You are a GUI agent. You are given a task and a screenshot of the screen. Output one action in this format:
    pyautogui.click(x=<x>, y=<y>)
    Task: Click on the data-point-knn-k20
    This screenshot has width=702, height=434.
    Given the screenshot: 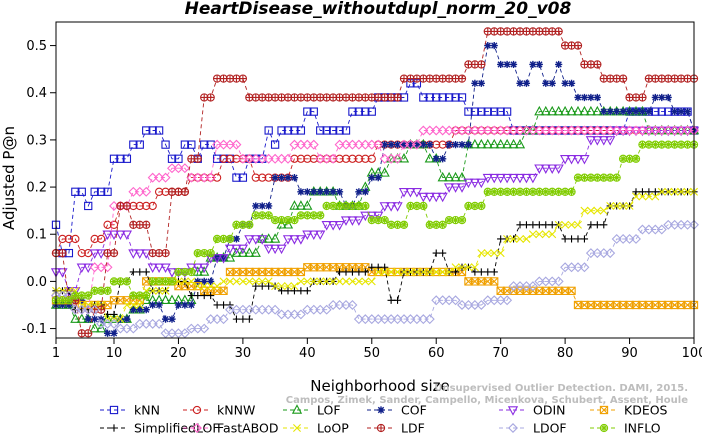 What is the action you would take?
    pyautogui.click(x=178, y=158)
    